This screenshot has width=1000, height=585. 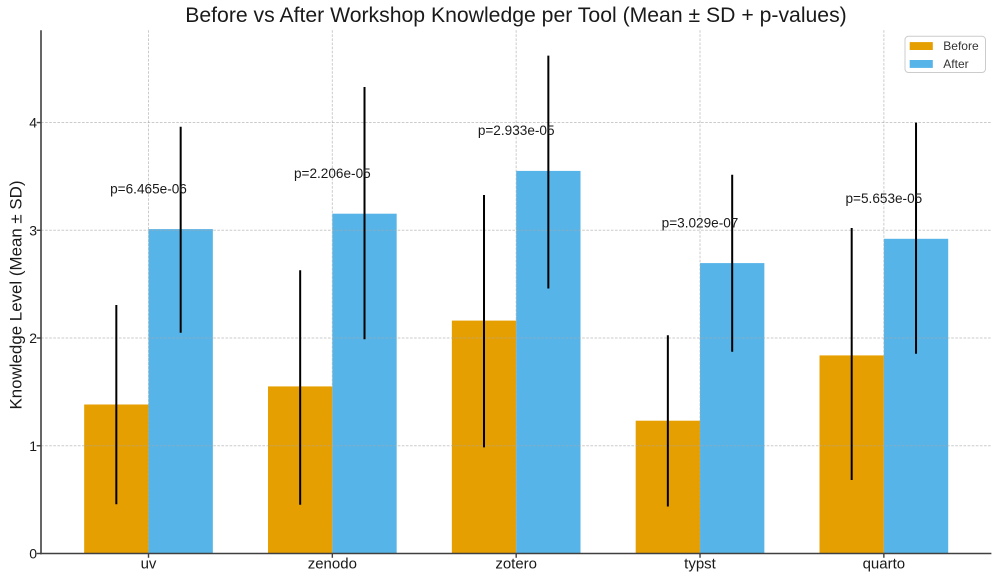 I want to click on svg-text: 1, so click(x=33, y=446).